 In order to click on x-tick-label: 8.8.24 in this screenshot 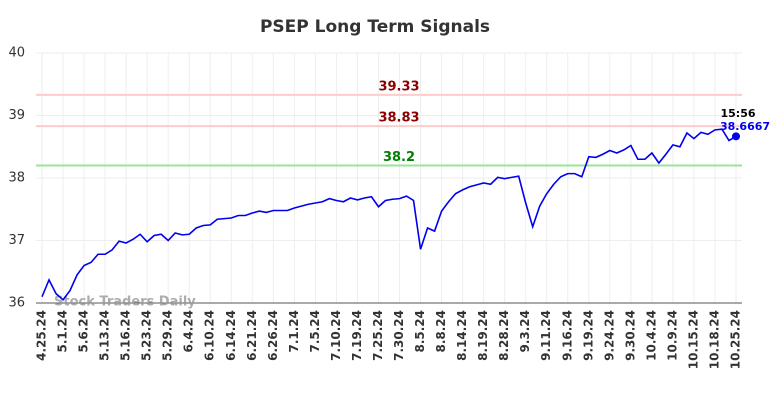, I will do `click(441, 331)`.